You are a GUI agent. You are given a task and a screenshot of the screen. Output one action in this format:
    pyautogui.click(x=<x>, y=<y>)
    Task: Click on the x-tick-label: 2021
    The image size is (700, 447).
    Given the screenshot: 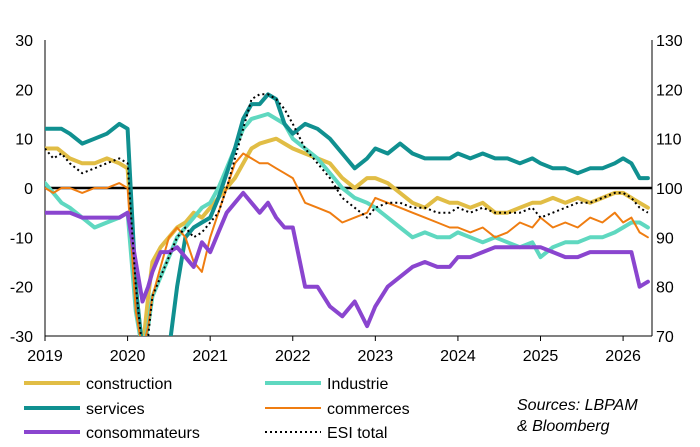 What is the action you would take?
    pyautogui.click(x=210, y=356)
    